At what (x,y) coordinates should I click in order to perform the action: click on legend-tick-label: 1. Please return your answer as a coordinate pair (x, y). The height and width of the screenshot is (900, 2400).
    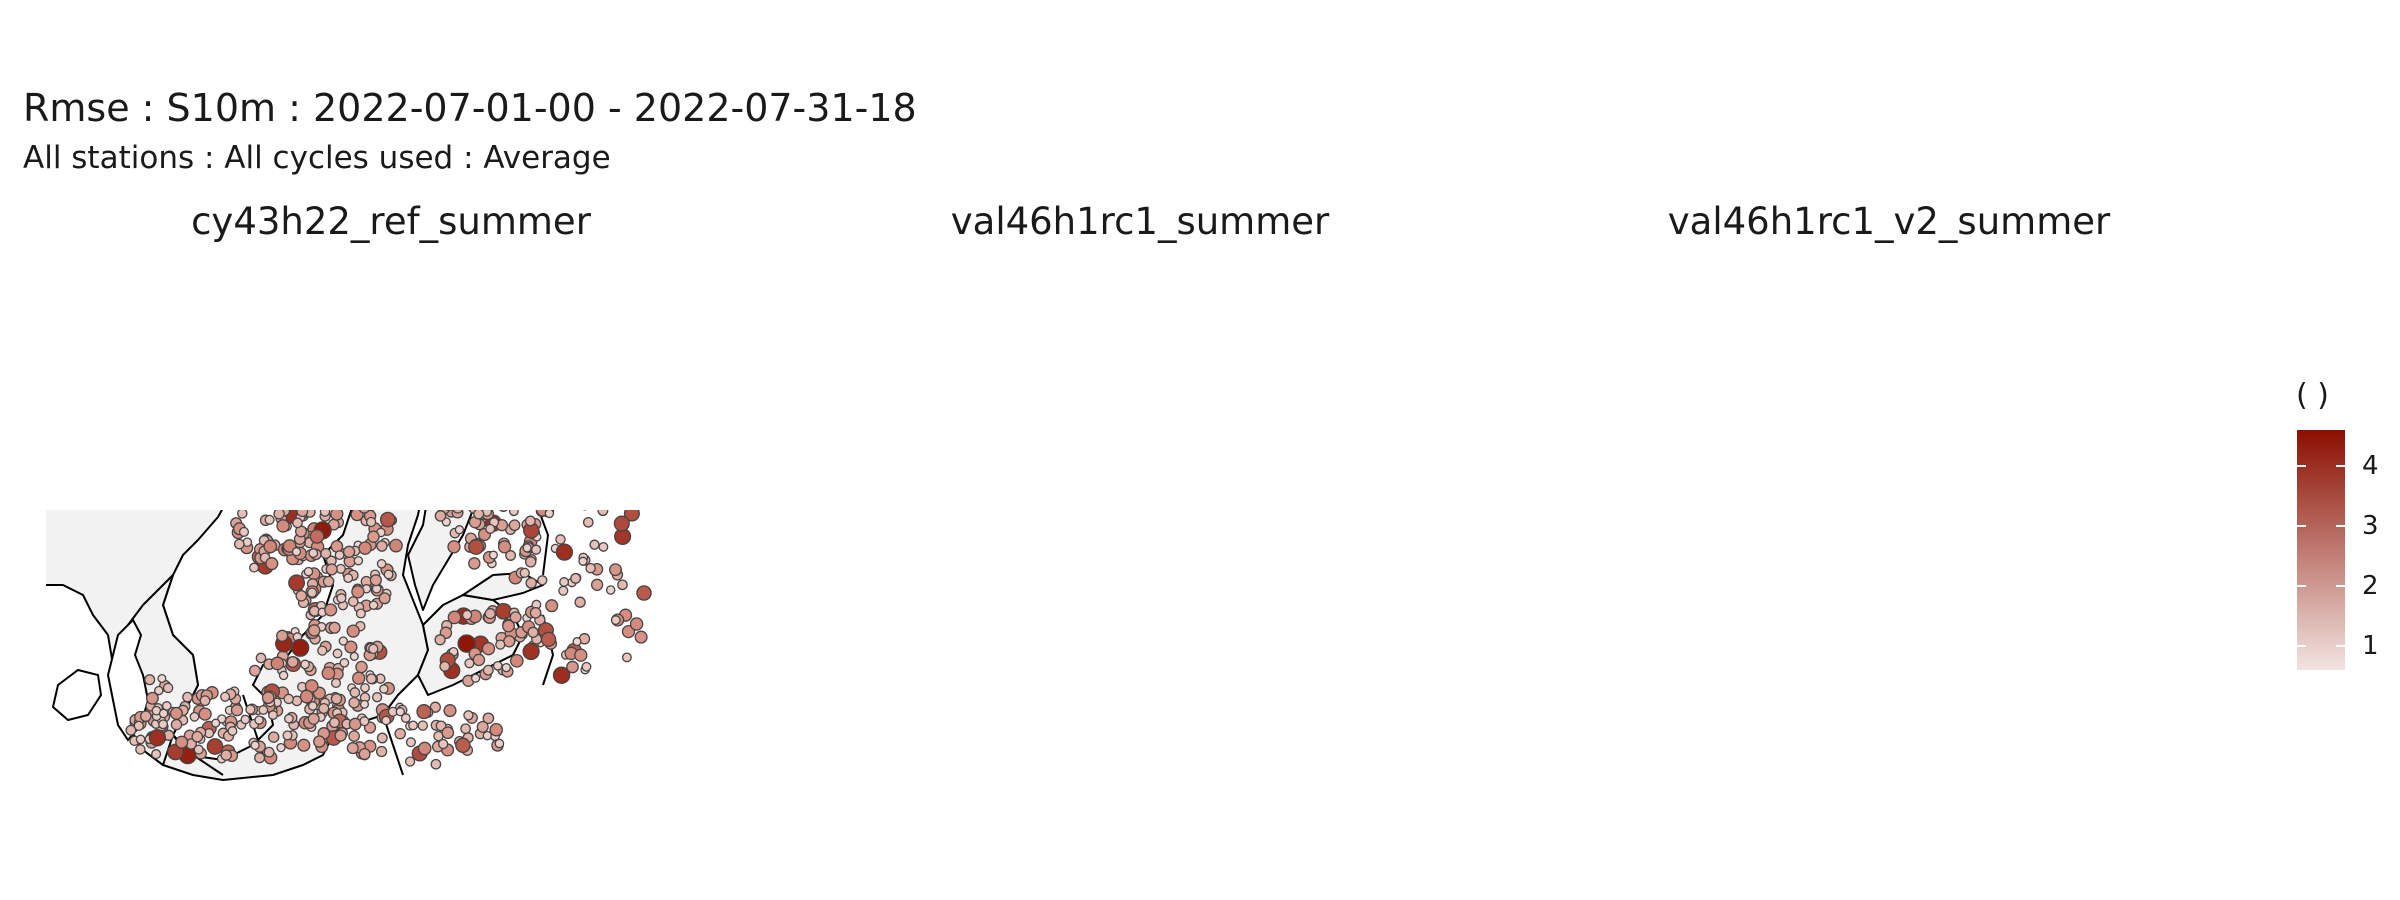
    Looking at the image, I should click on (2370, 646).